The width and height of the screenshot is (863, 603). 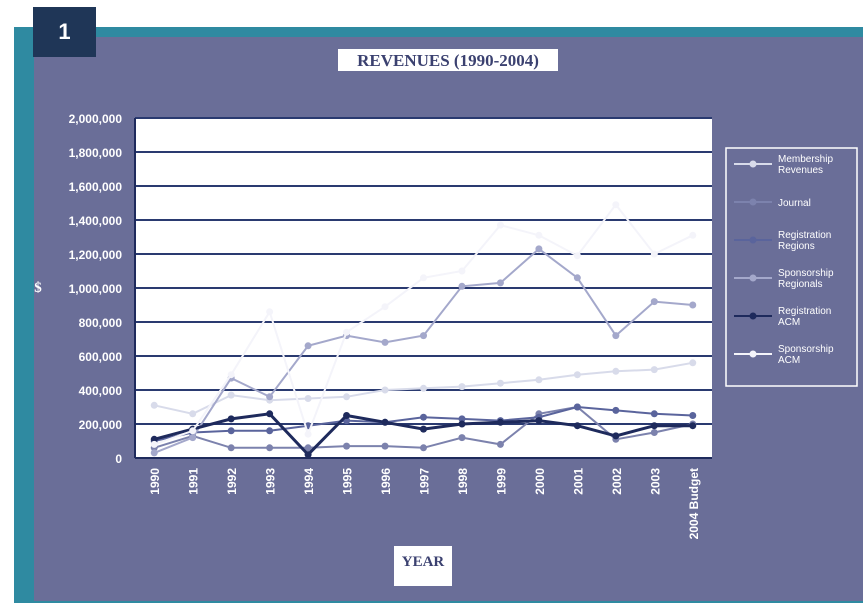 What do you see at coordinates (386, 481) in the screenshot?
I see `x-tick-label: 1996` at bounding box center [386, 481].